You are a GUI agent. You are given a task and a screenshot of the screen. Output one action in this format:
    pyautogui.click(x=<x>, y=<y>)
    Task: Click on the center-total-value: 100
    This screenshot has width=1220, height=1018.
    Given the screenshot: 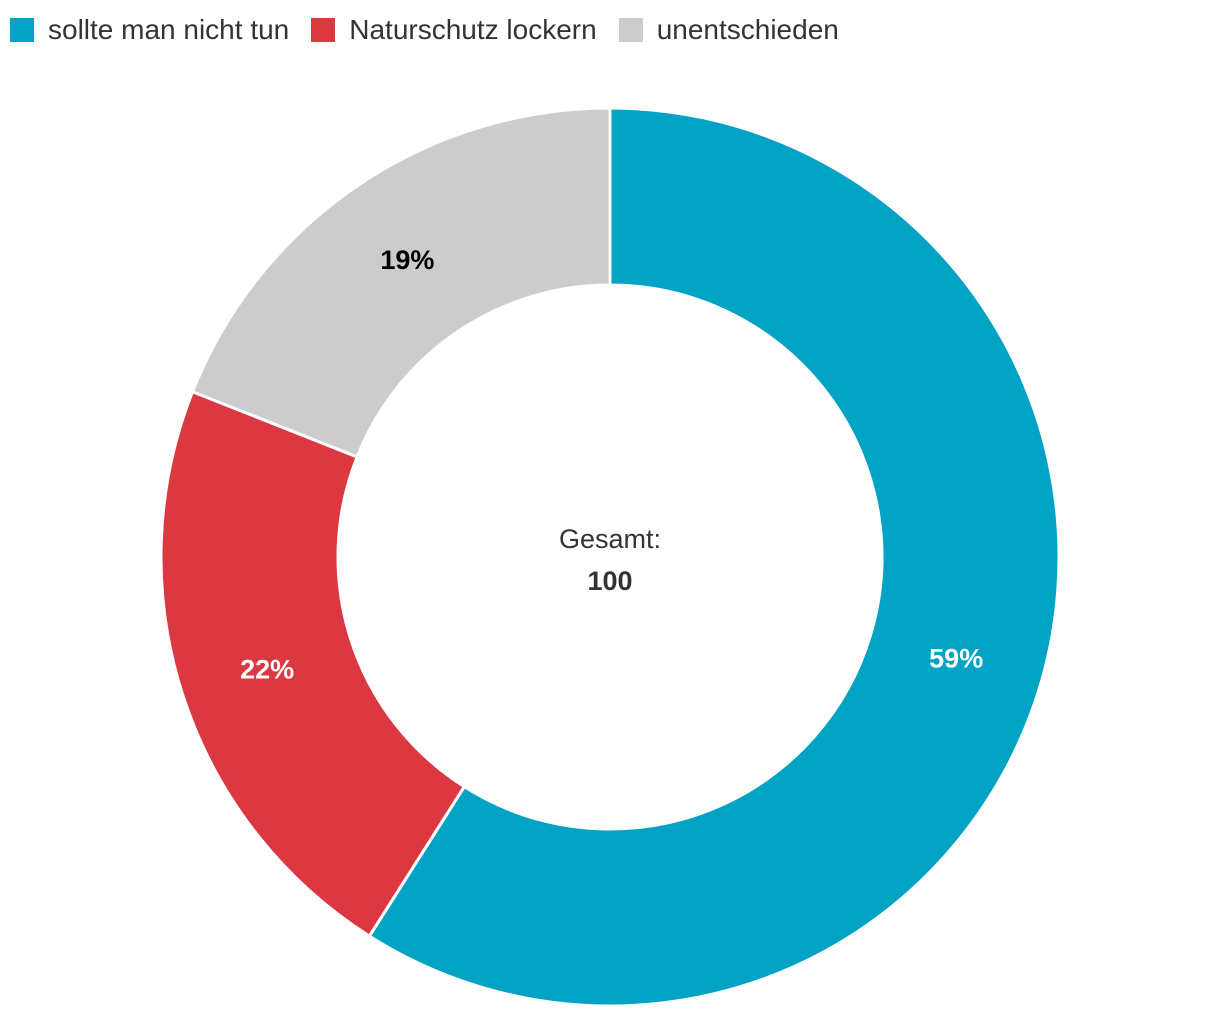 What is the action you would take?
    pyautogui.click(x=609, y=581)
    